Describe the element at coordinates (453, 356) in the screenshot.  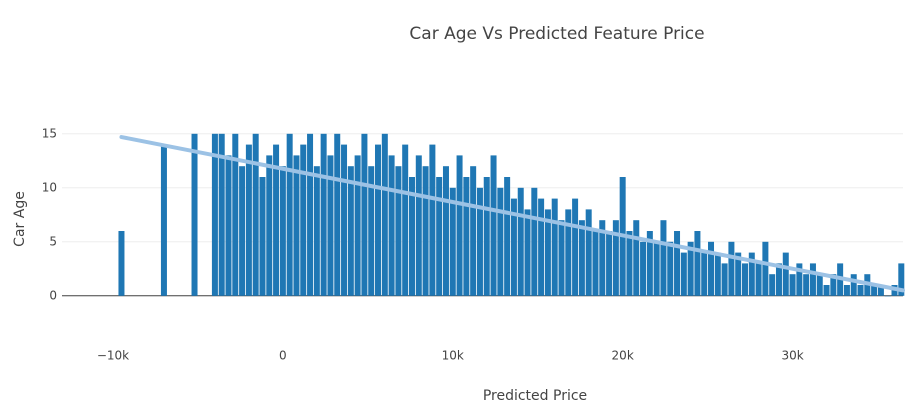
I see `x-tick-label: 10k` at that location.